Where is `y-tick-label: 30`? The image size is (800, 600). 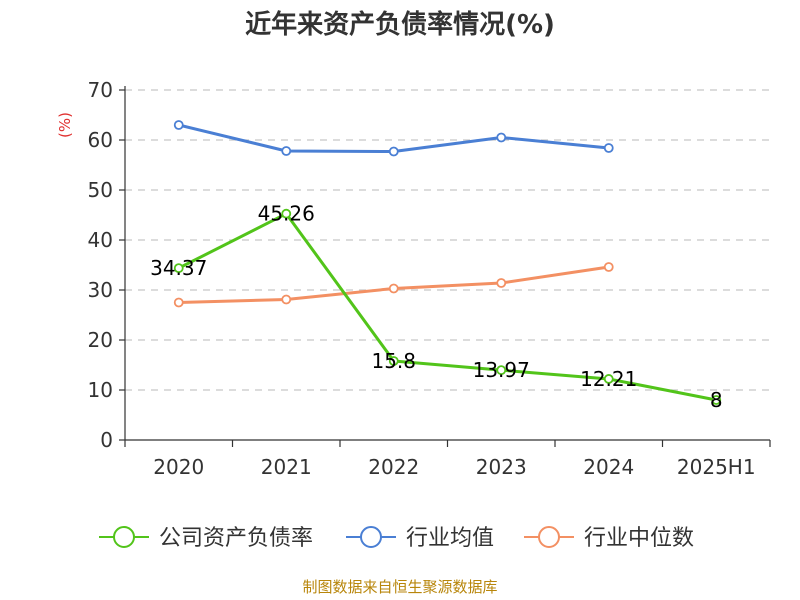 y-tick-label: 30 is located at coordinates (100, 290).